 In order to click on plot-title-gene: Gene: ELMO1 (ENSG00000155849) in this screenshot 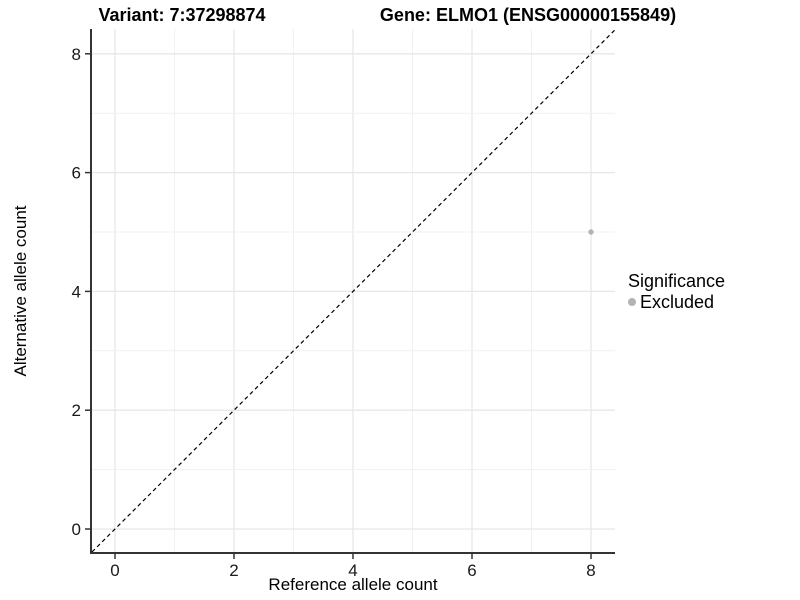, I will do `click(528, 15)`.